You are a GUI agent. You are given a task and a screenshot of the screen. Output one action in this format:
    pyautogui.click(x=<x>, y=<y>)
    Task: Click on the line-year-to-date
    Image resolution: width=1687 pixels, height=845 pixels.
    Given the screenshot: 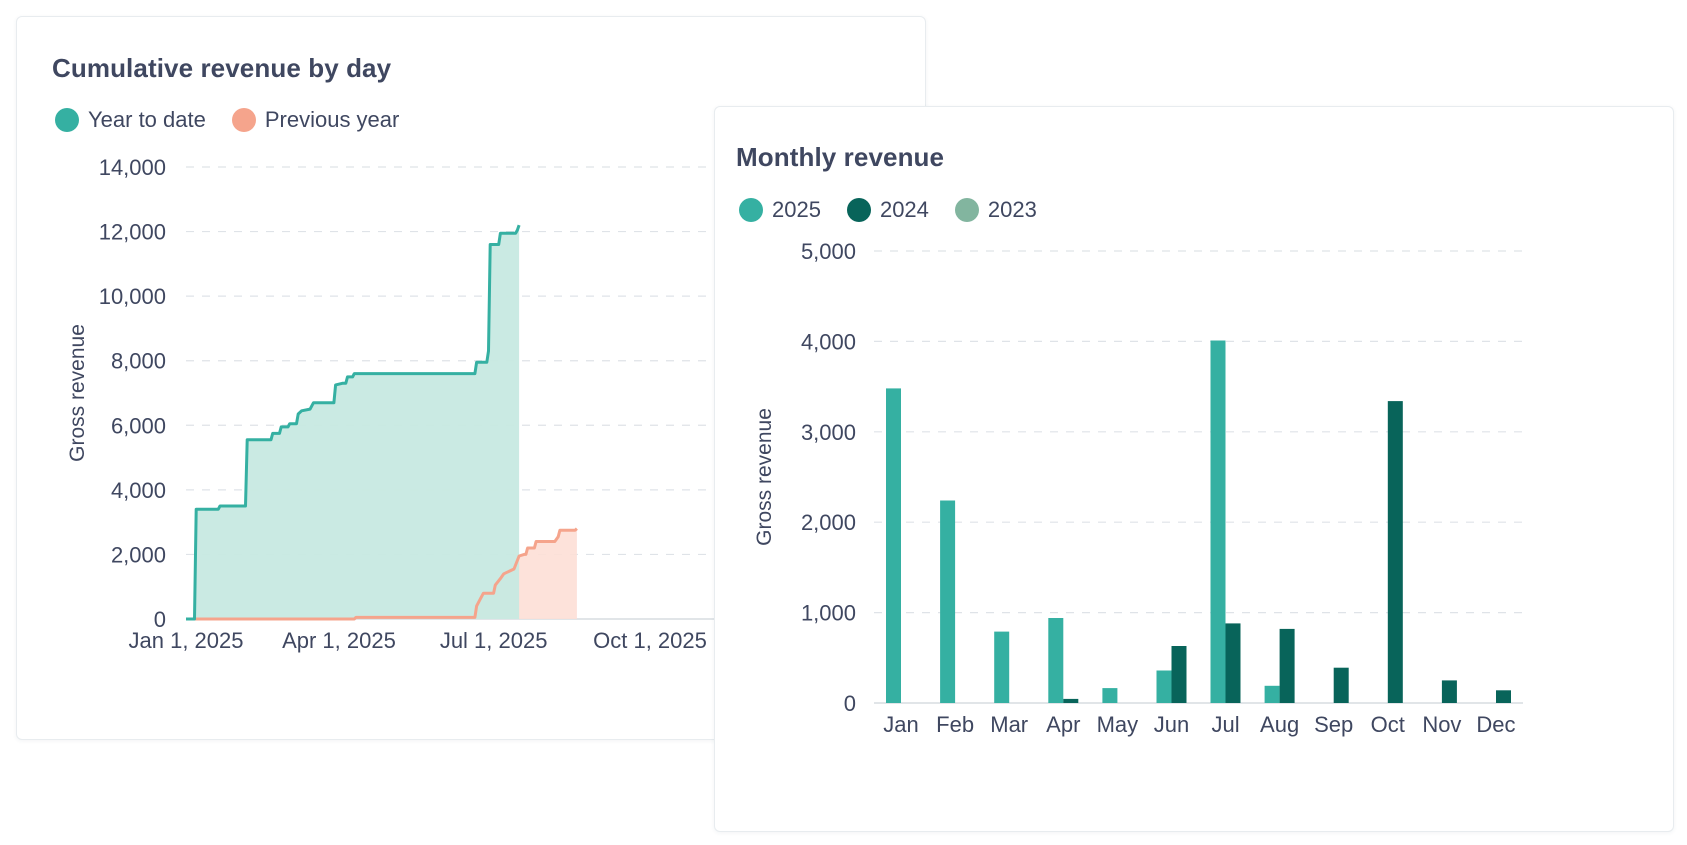 What is the action you would take?
    pyautogui.click(x=353, y=422)
    